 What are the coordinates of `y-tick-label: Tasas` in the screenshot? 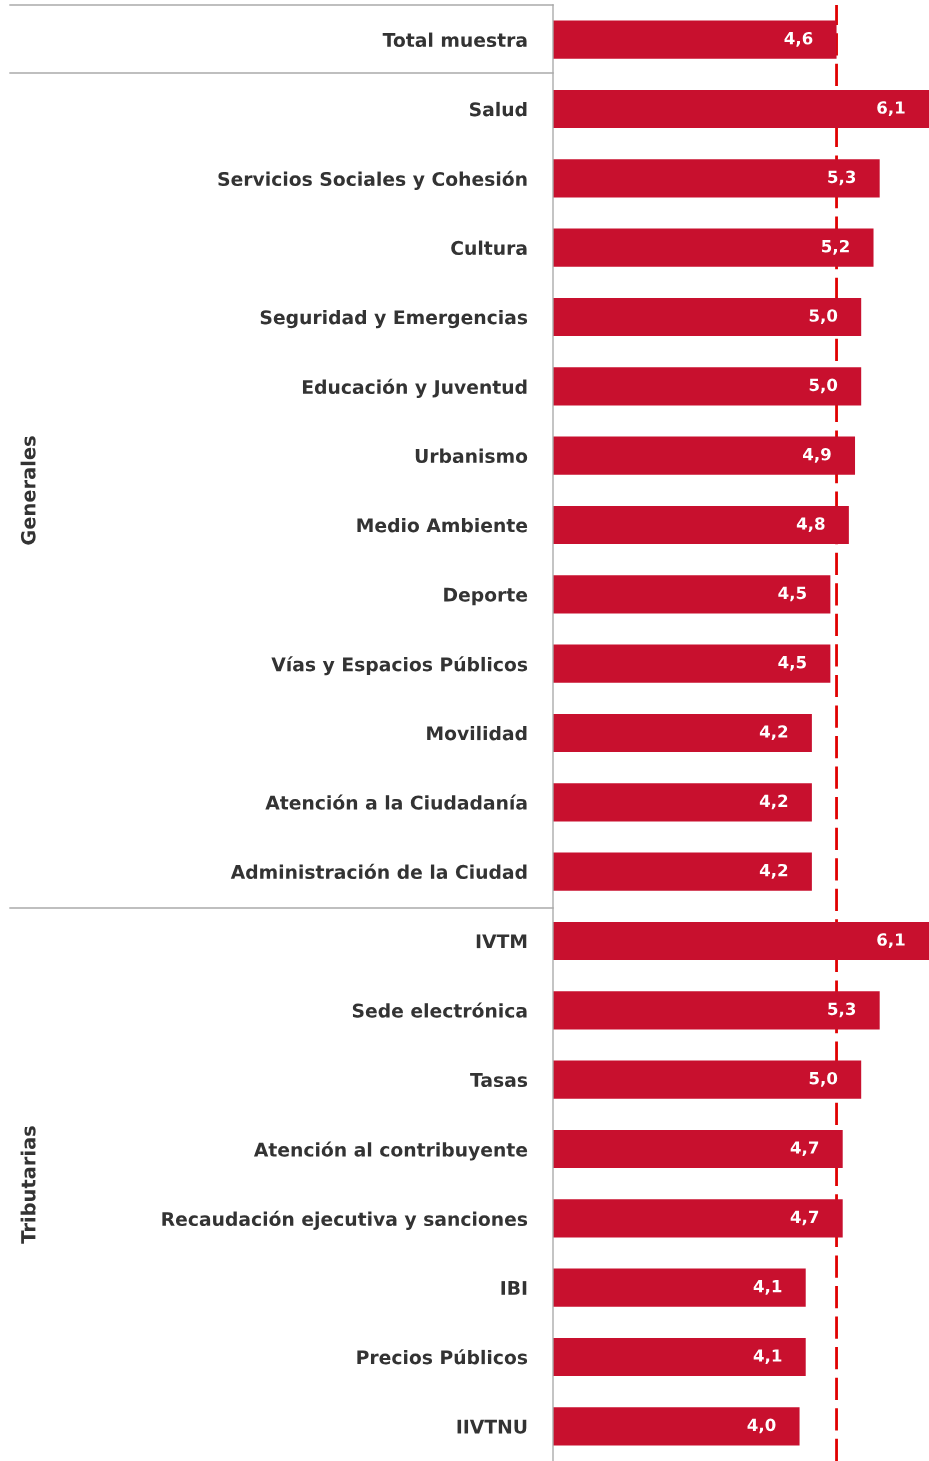 It's located at (499, 1080).